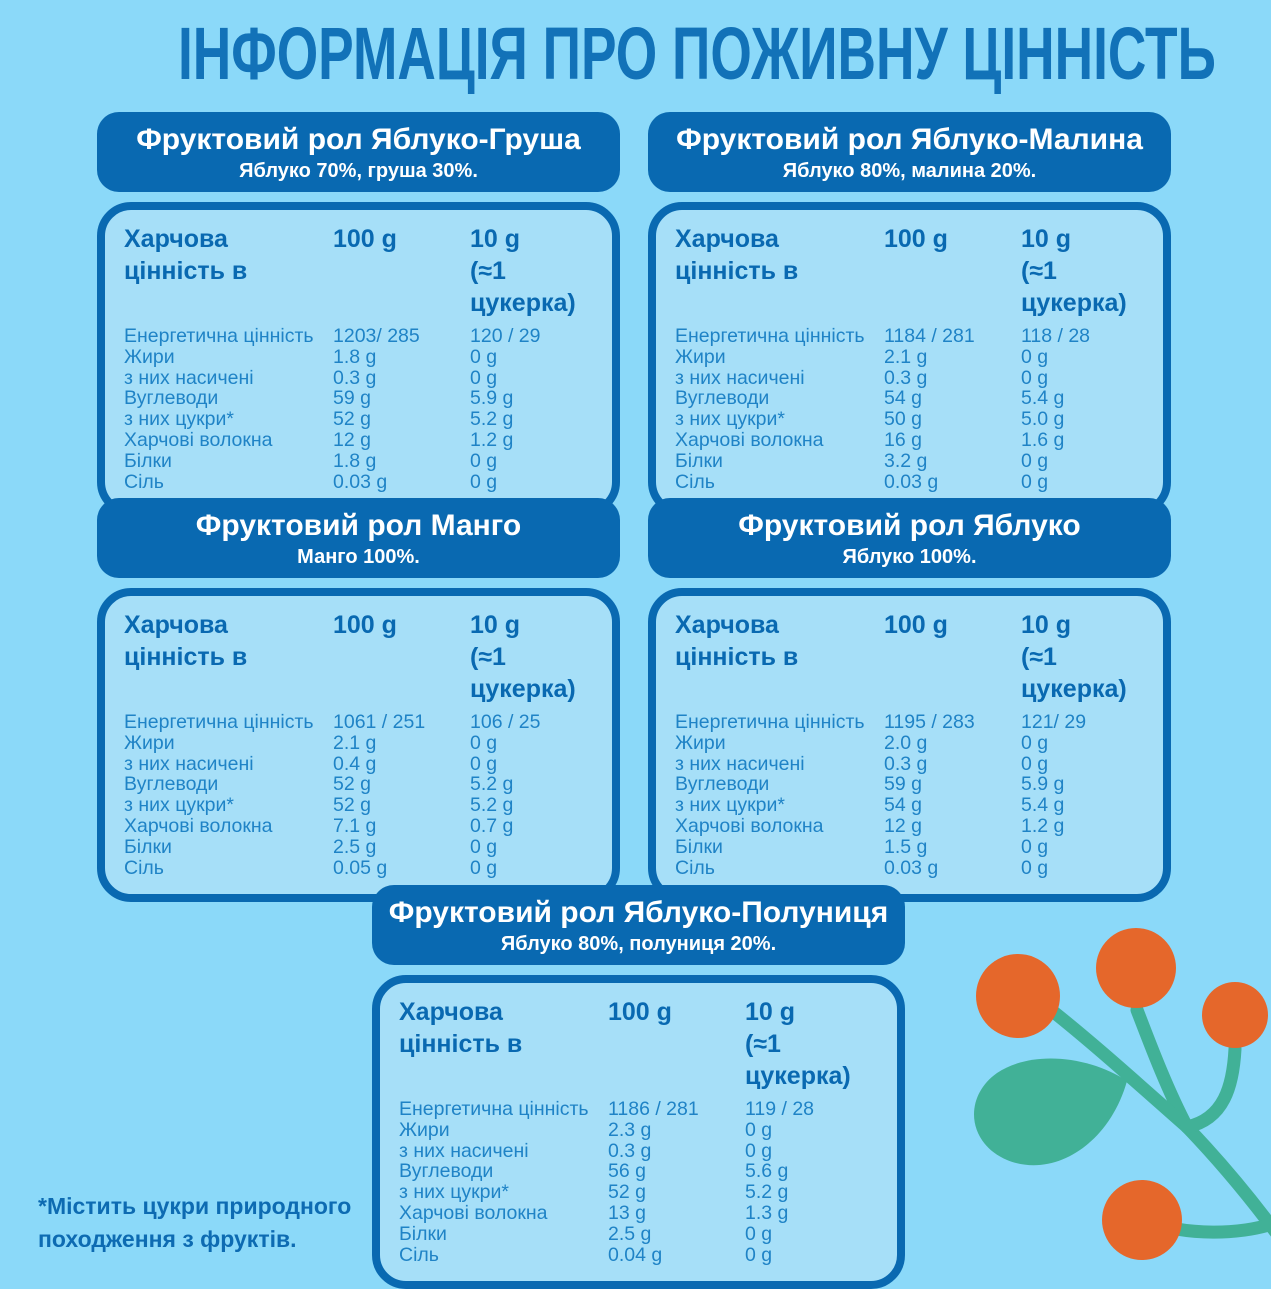 The height and width of the screenshot is (1289, 1271). I want to click on nutrition-row: Харчові волокна 7.1 g 0.7 g, so click(364, 826).